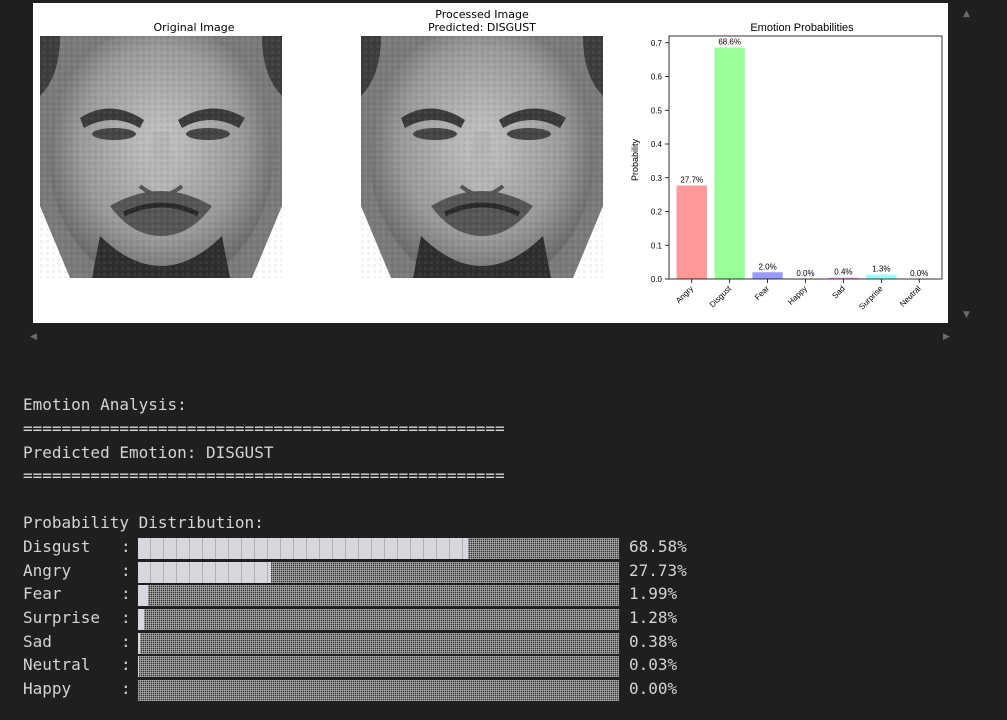  What do you see at coordinates (653, 664) in the screenshot?
I see `distribution-percent: 0.03%` at bounding box center [653, 664].